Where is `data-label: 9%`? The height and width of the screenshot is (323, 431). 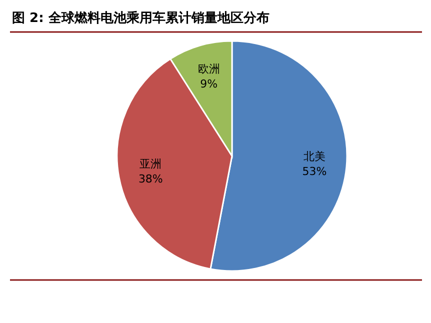
data-label: 9% is located at coordinates (209, 83).